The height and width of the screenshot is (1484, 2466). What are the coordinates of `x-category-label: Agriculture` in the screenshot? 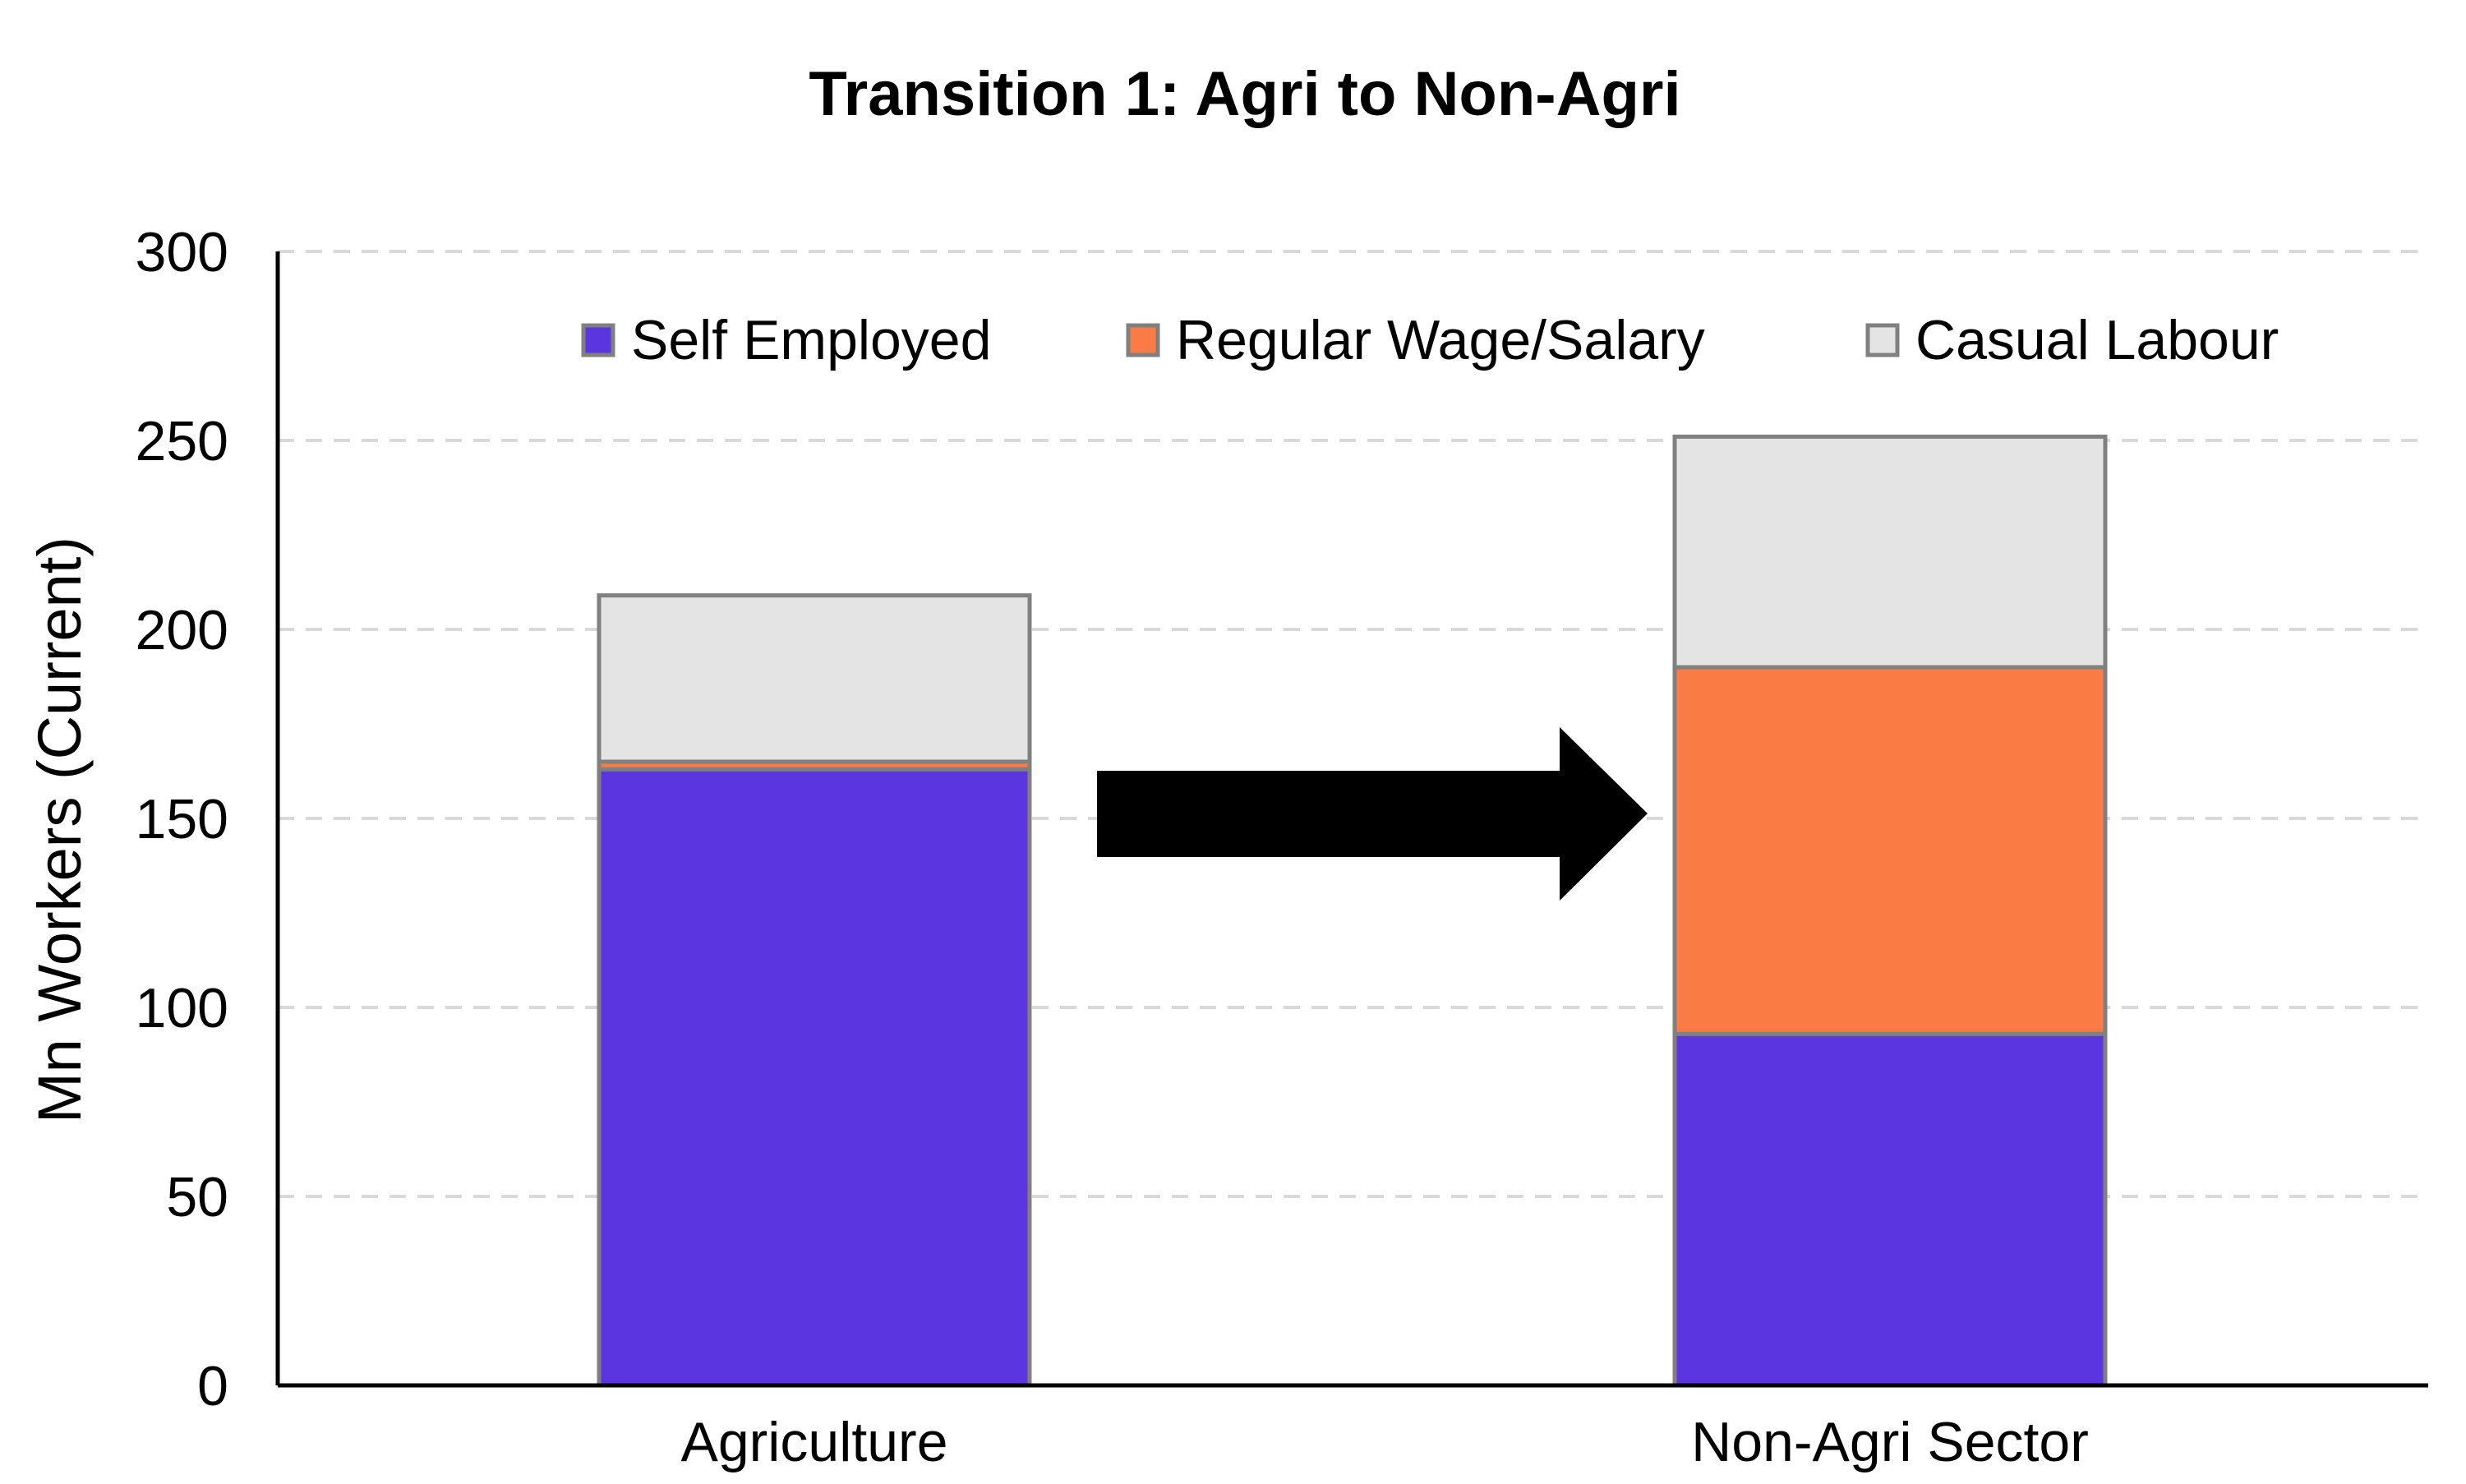 It's located at (814, 1442).